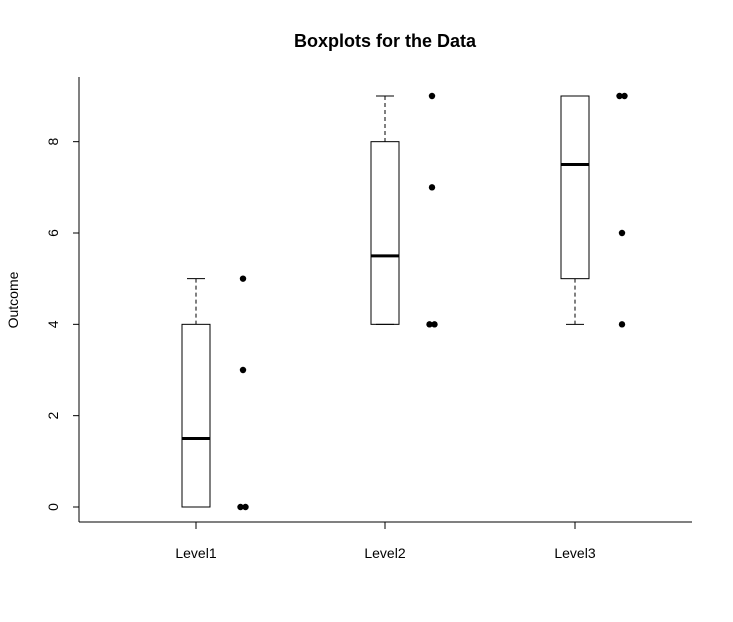  Describe the element at coordinates (62, 299) in the screenshot. I see `y-axis: 0 2 4 6 8` at that location.